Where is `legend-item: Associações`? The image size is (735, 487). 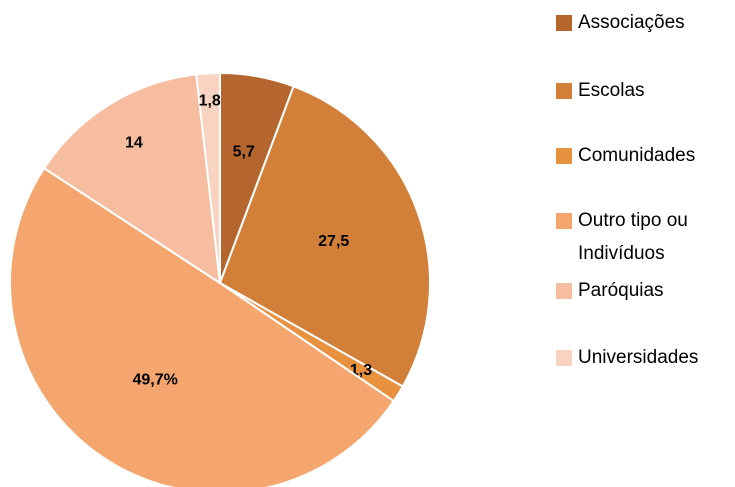
legend-item: Associações is located at coordinates (645, 22).